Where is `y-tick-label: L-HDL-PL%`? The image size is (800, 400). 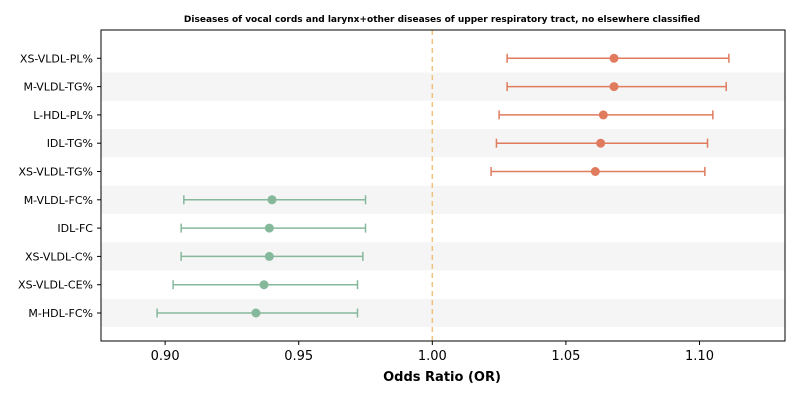
y-tick-label: L-HDL-PL% is located at coordinates (63, 115).